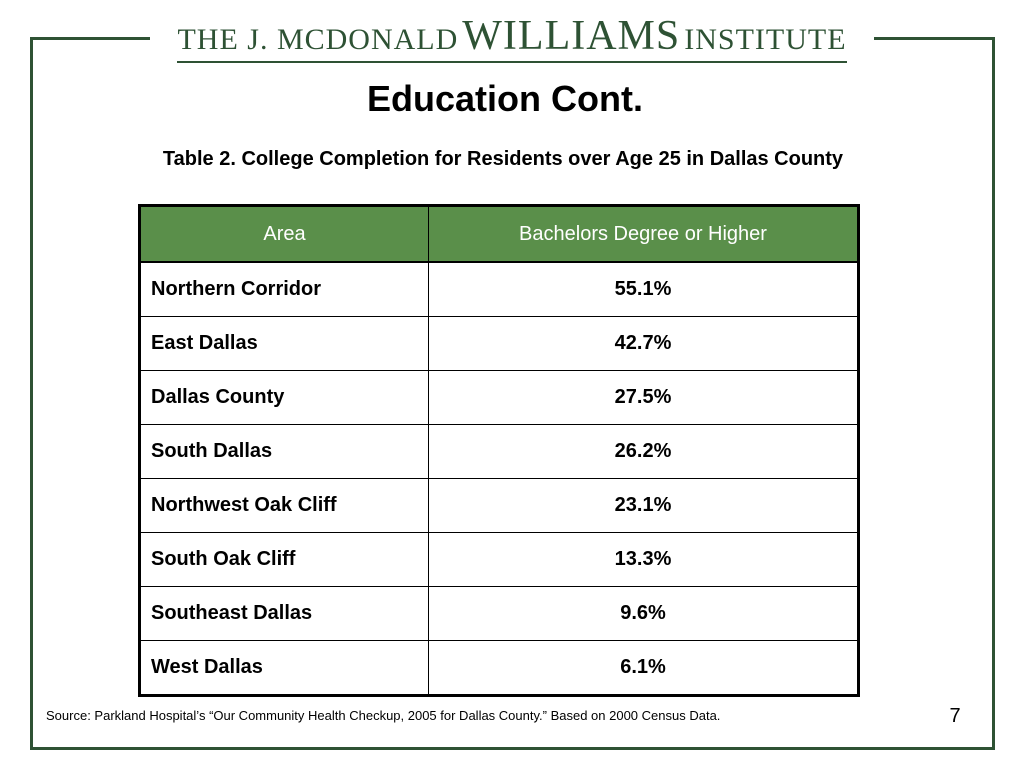  I want to click on area-cell: Southeast Dallas, so click(284, 613).